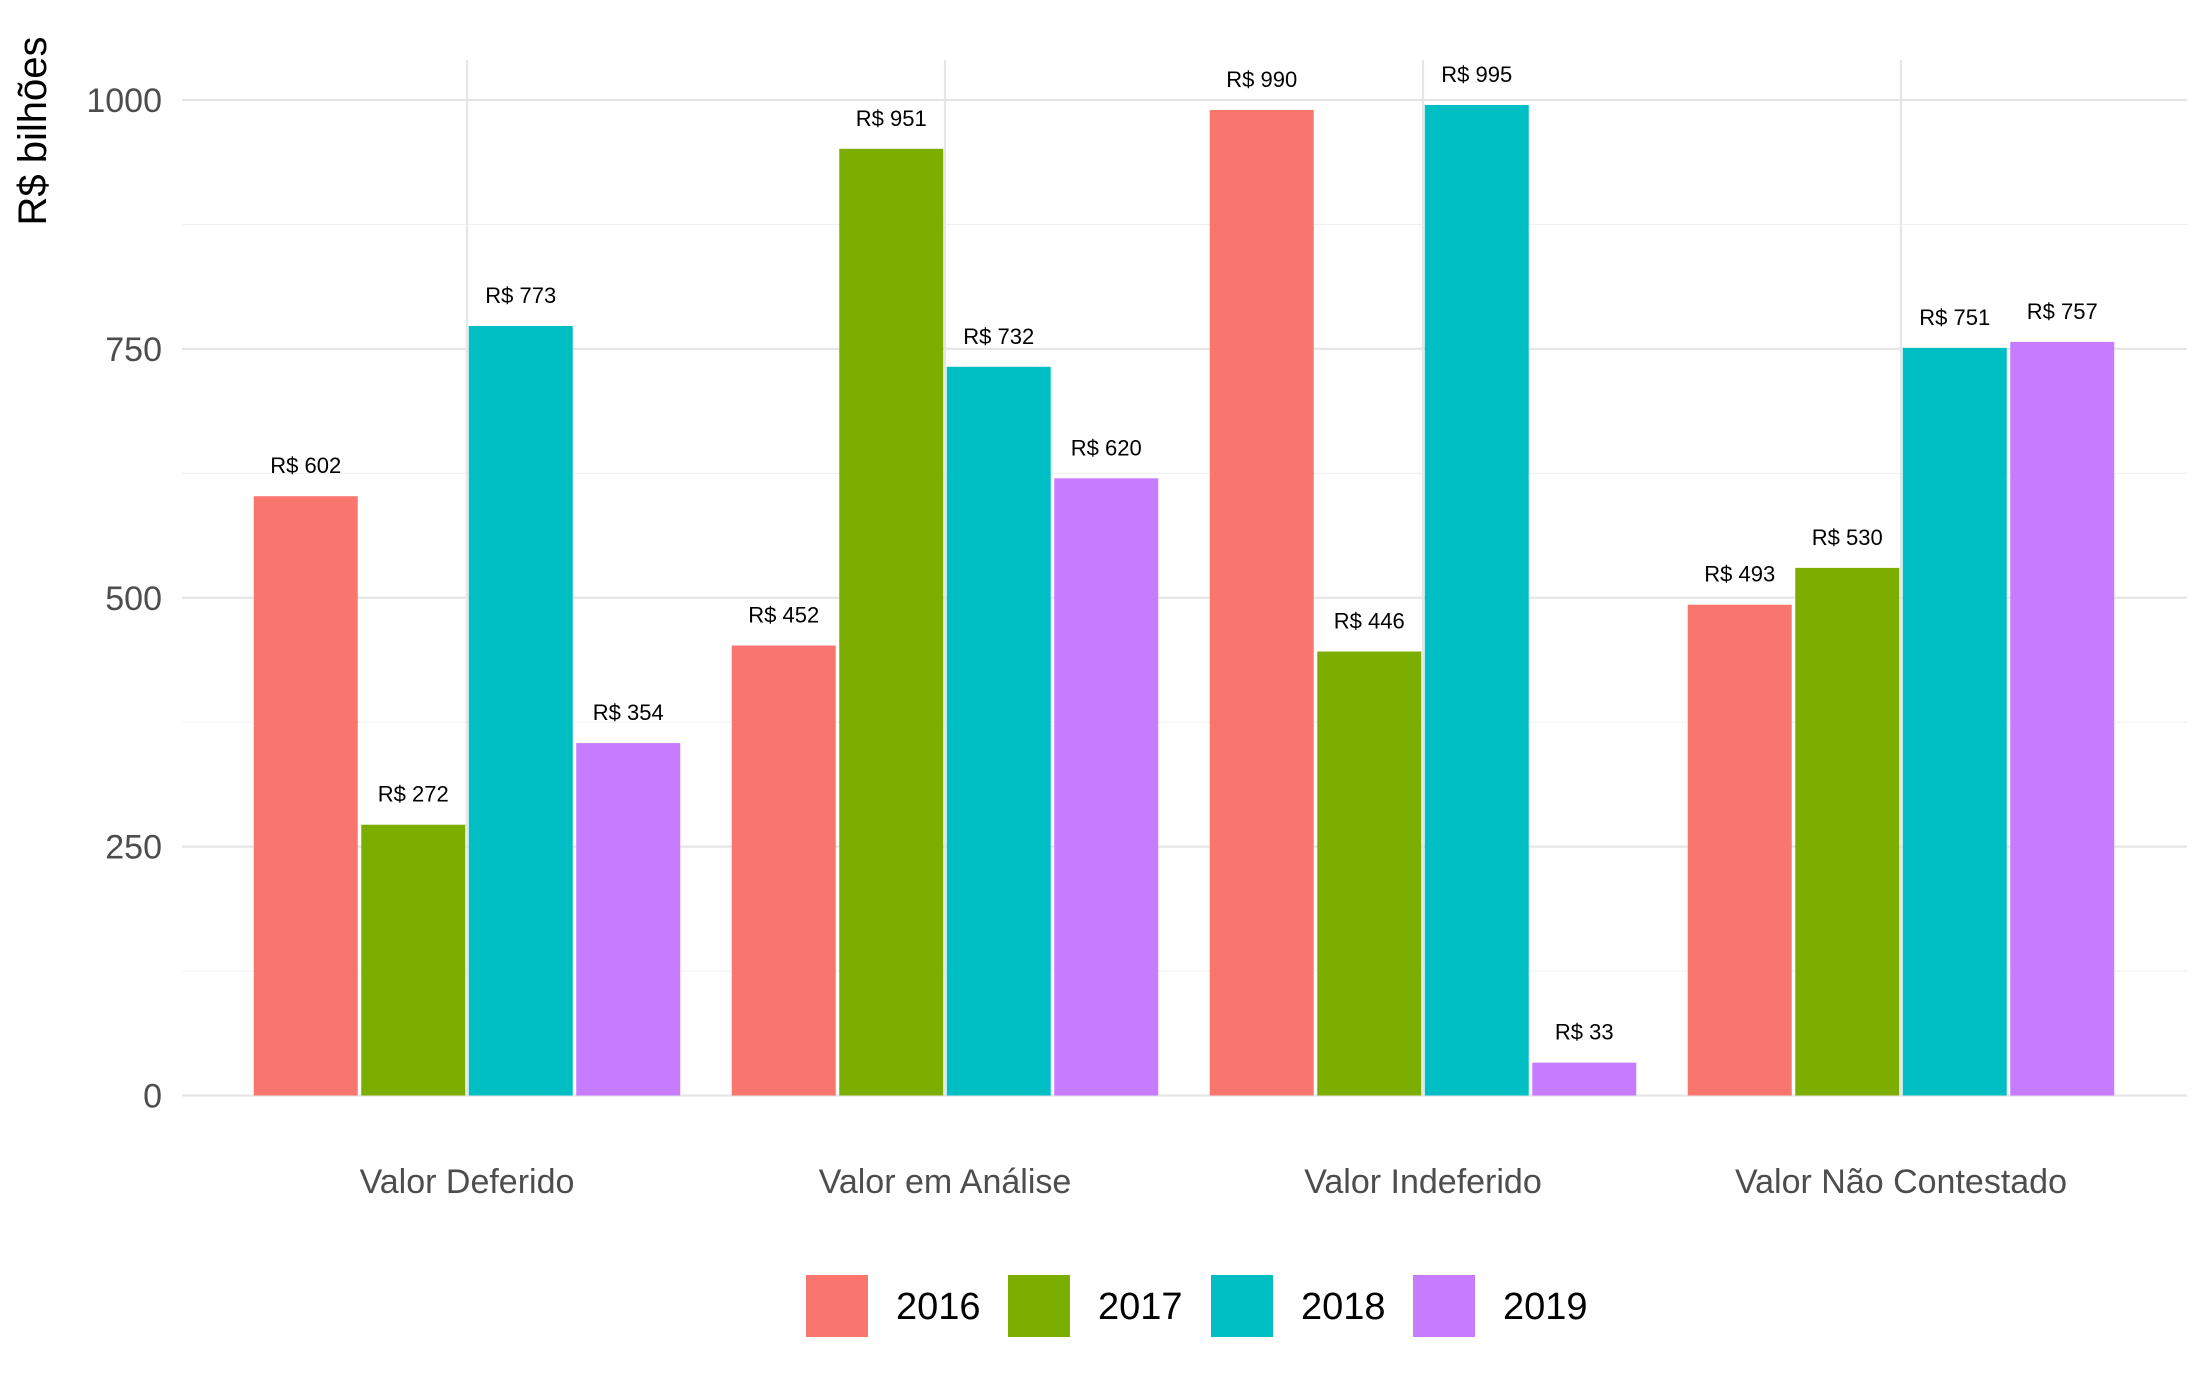 The width and height of the screenshot is (2196, 1386). Describe the element at coordinates (1954, 317) in the screenshot. I see `data-label: R$ 751` at that location.